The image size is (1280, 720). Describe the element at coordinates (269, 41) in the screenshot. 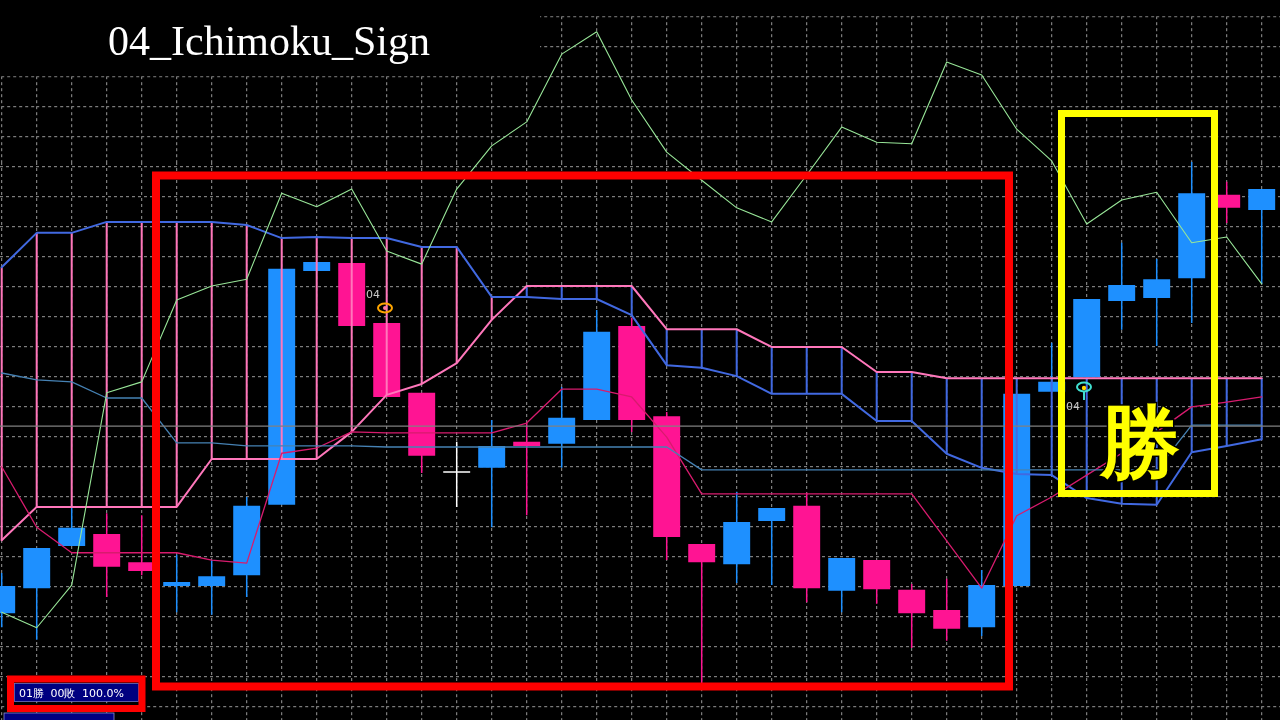

I see `chart-title: 04_Ichimoku_Sign` at that location.